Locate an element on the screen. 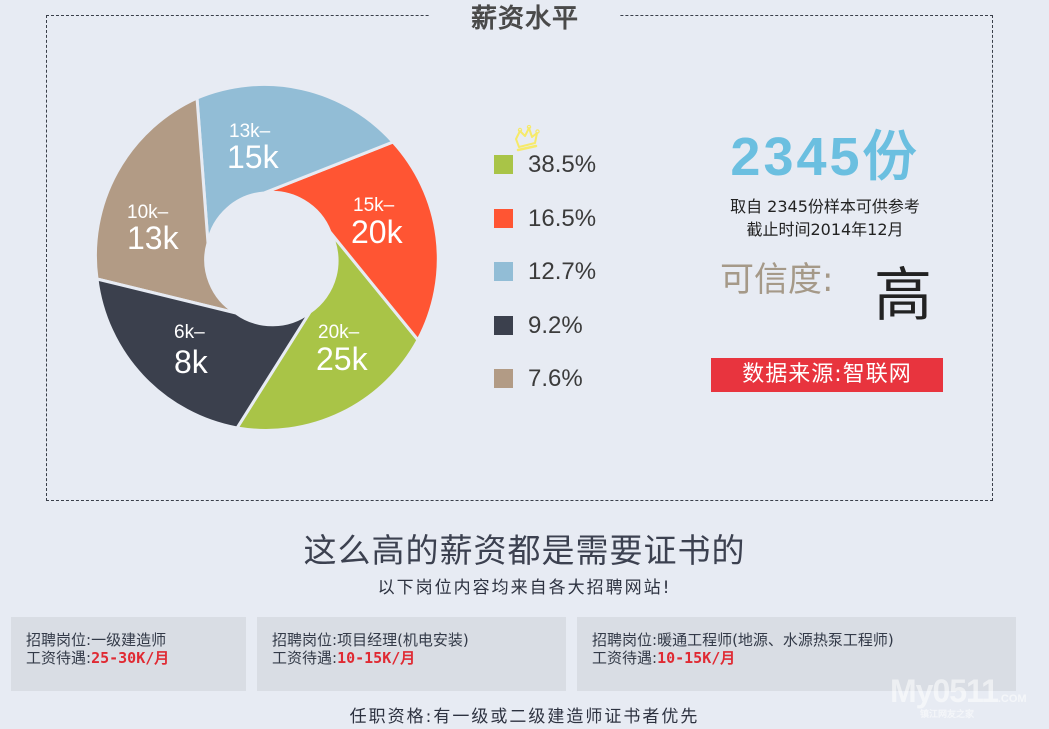 This screenshot has width=1049, height=729. legend-label: 12.7% is located at coordinates (562, 271).